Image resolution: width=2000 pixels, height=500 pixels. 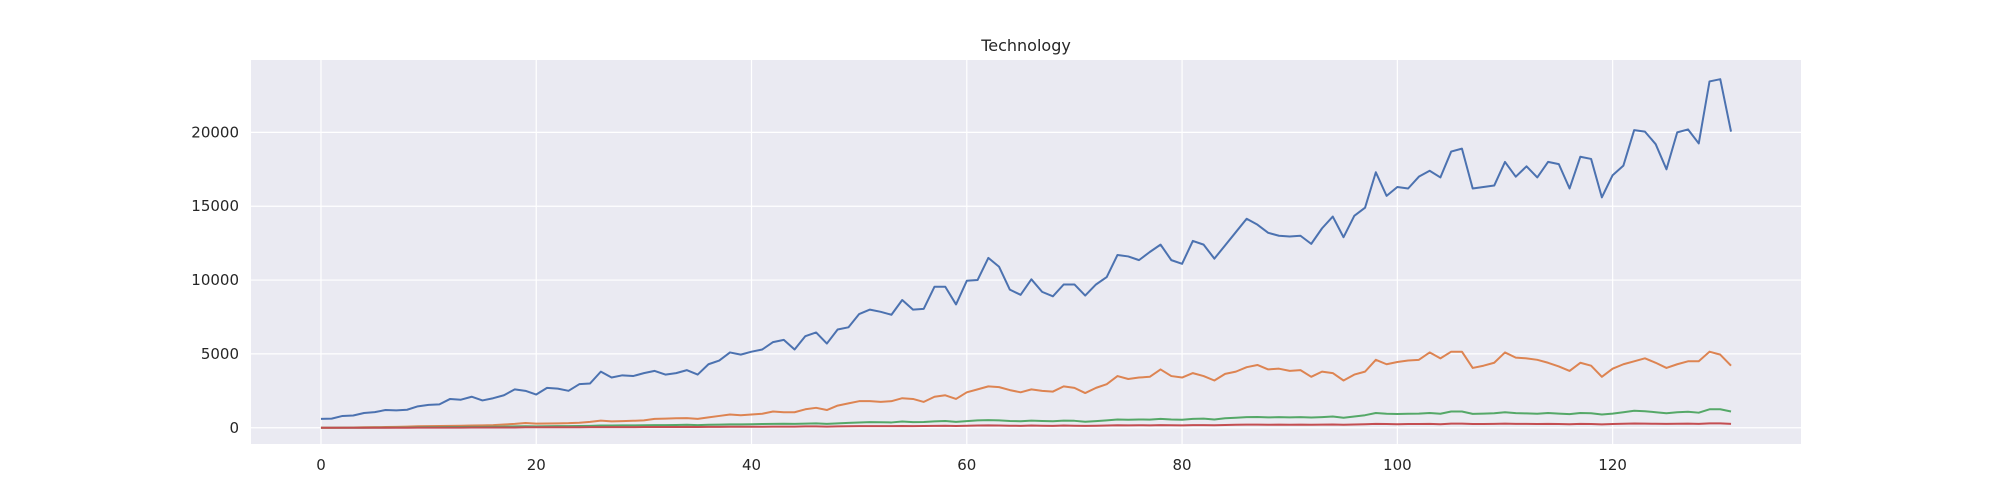 What do you see at coordinates (751, 465) in the screenshot?
I see `x-tick-label: 40` at bounding box center [751, 465].